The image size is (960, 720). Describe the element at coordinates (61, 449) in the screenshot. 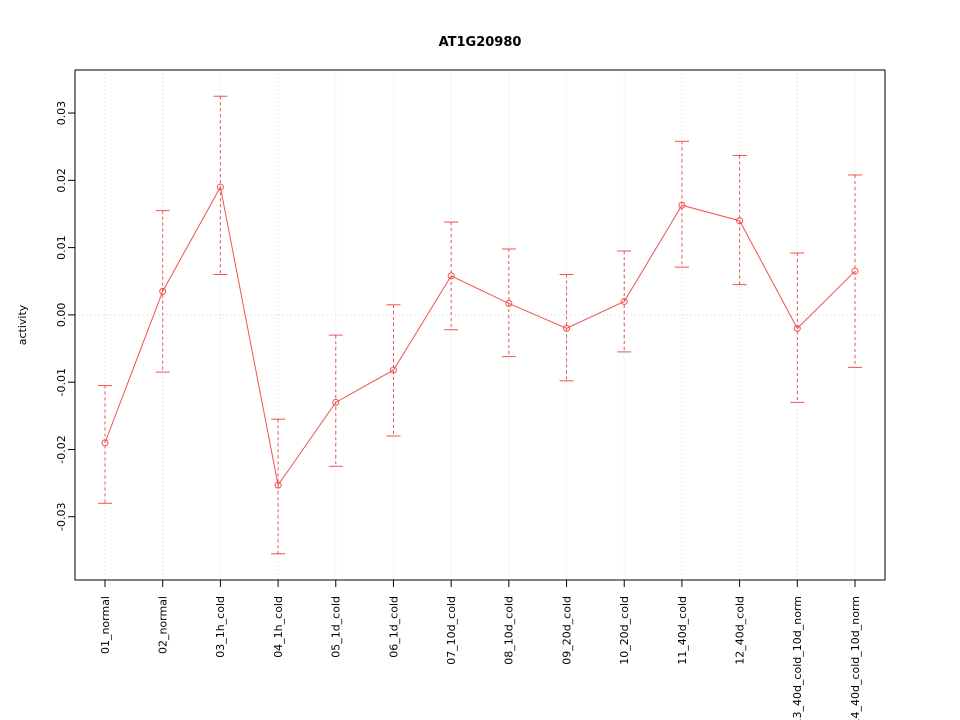

I see `y-tick-label: -0.02` at that location.